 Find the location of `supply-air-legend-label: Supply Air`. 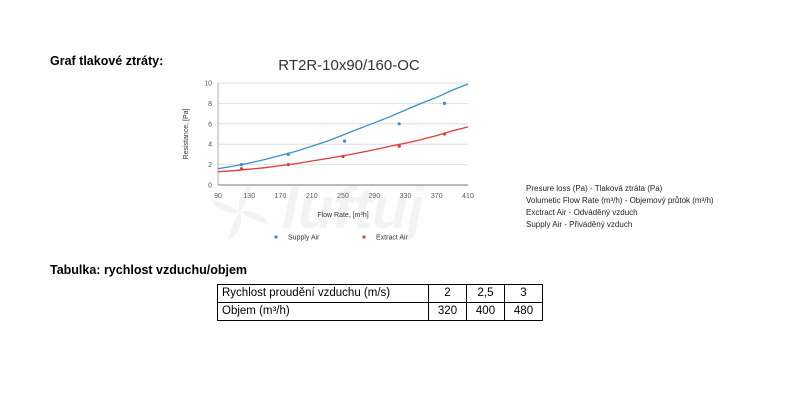

supply-air-legend-label: Supply Air is located at coordinates (304, 238).